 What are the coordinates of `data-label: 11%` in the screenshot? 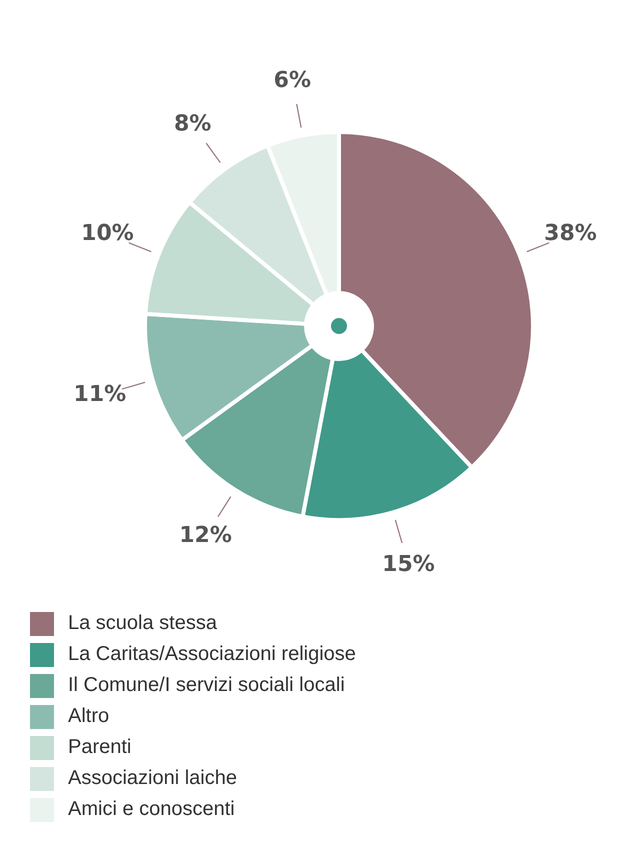 It's located at (100, 395).